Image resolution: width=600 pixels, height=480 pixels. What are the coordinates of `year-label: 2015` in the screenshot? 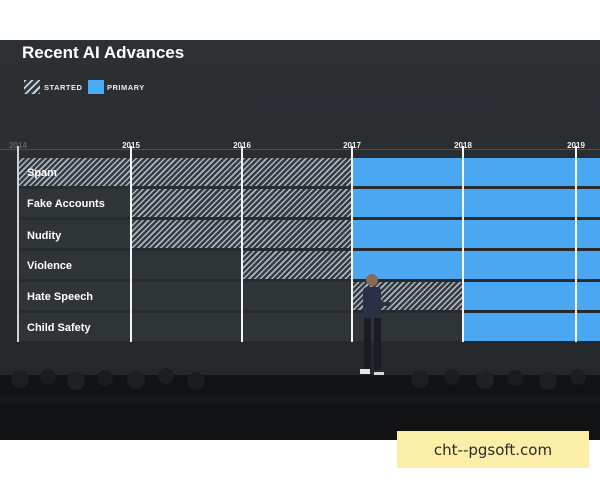 It's located at (131, 145).